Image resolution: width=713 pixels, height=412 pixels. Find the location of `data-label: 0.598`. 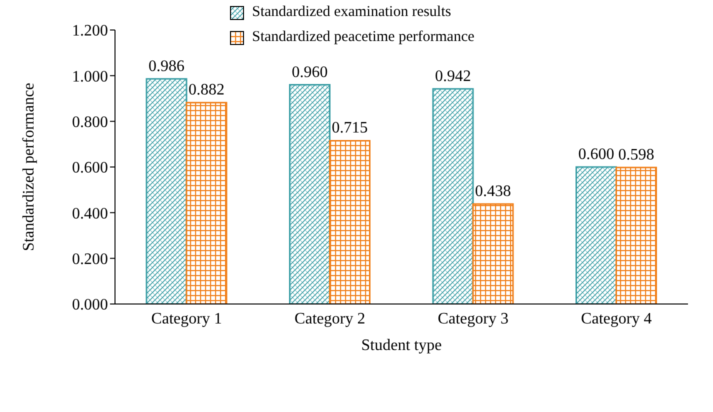

data-label: 0.598 is located at coordinates (636, 155).